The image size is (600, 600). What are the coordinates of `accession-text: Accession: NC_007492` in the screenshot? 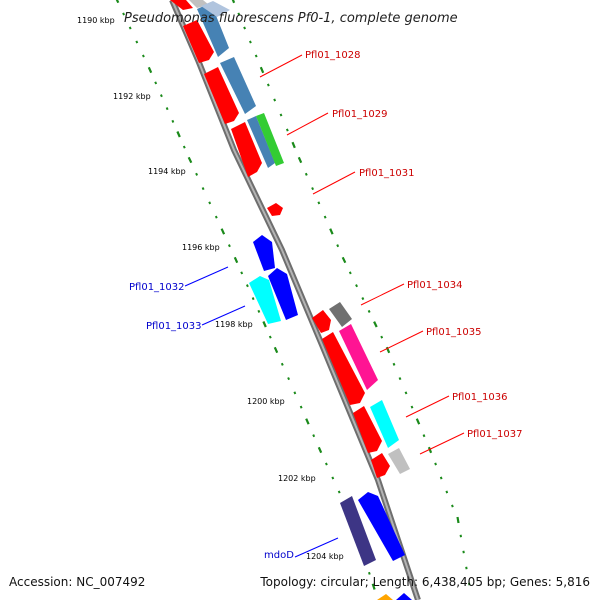 It's located at (77, 582).